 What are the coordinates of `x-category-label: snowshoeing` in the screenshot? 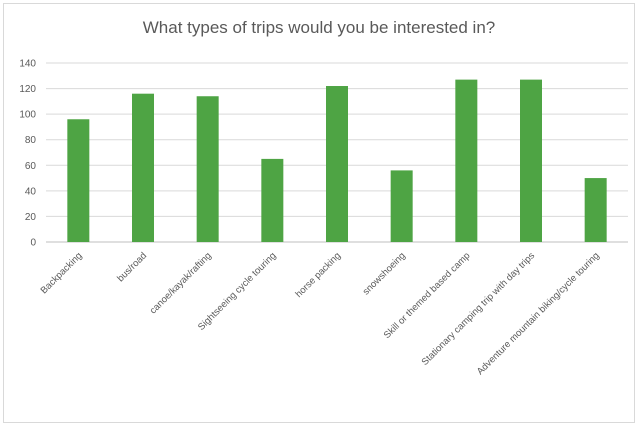 It's located at (384, 273).